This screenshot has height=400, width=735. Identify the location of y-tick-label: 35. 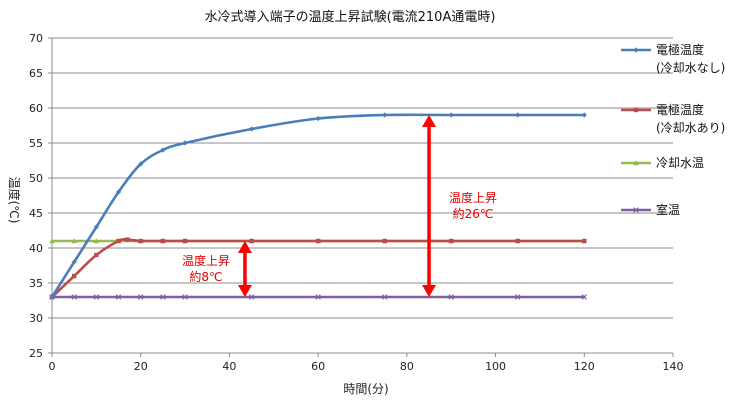
(36, 283).